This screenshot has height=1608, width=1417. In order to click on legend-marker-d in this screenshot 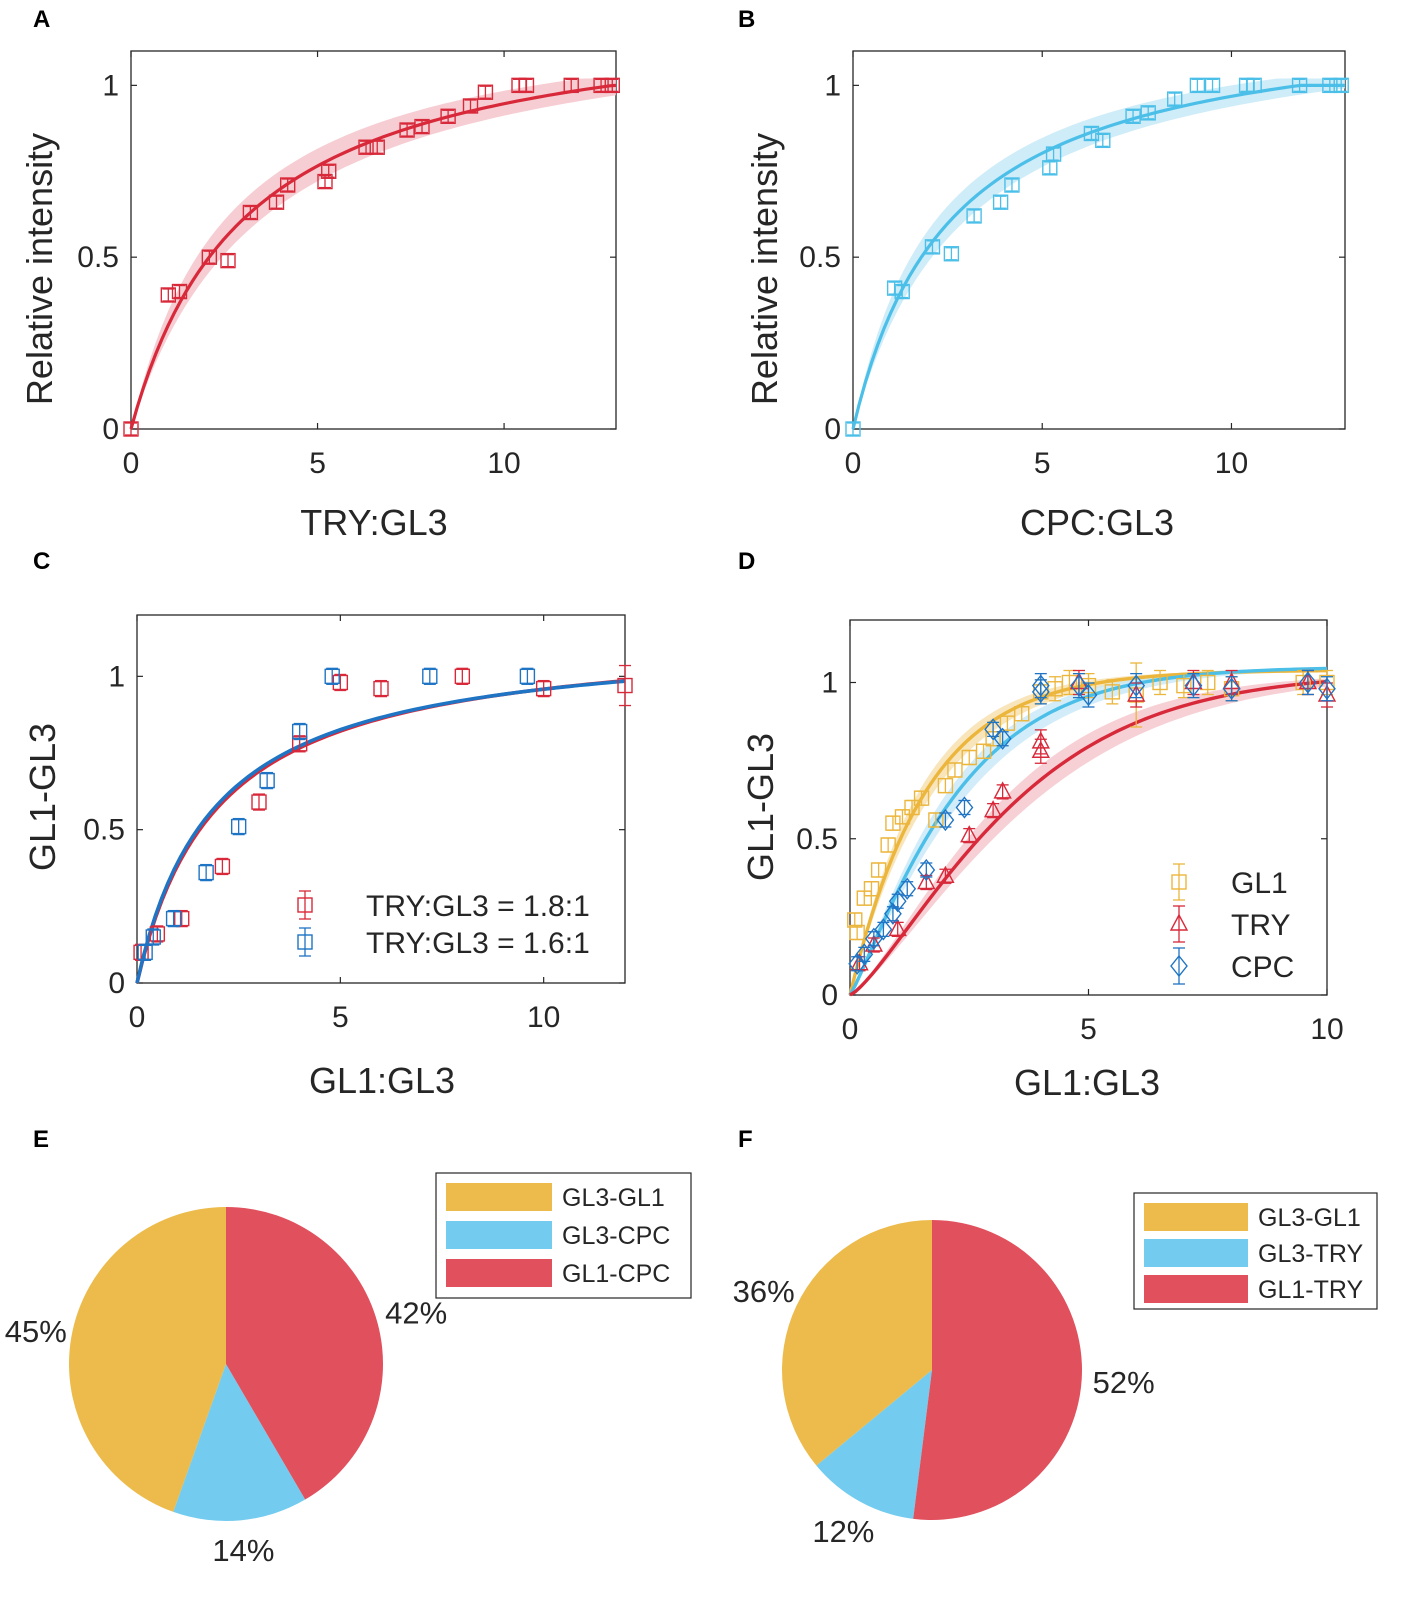, I will do `click(1179, 966)`.